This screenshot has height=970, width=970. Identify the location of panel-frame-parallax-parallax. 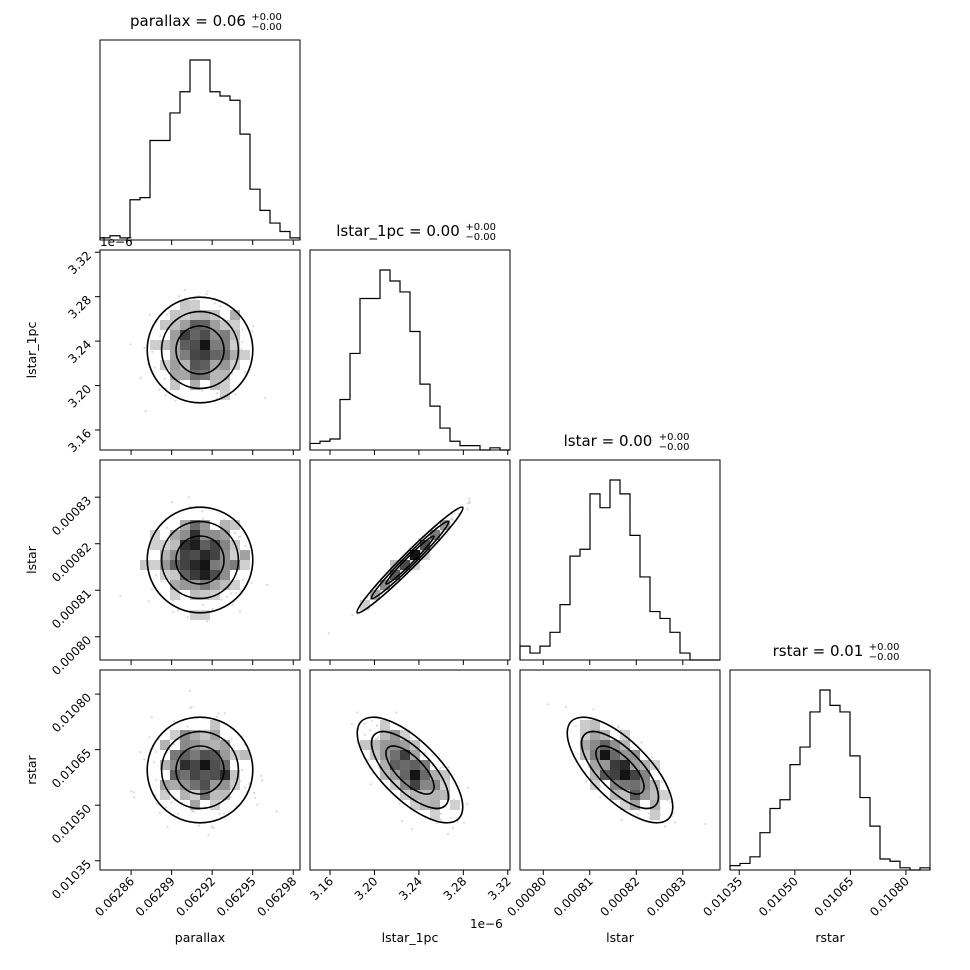
(200, 140).